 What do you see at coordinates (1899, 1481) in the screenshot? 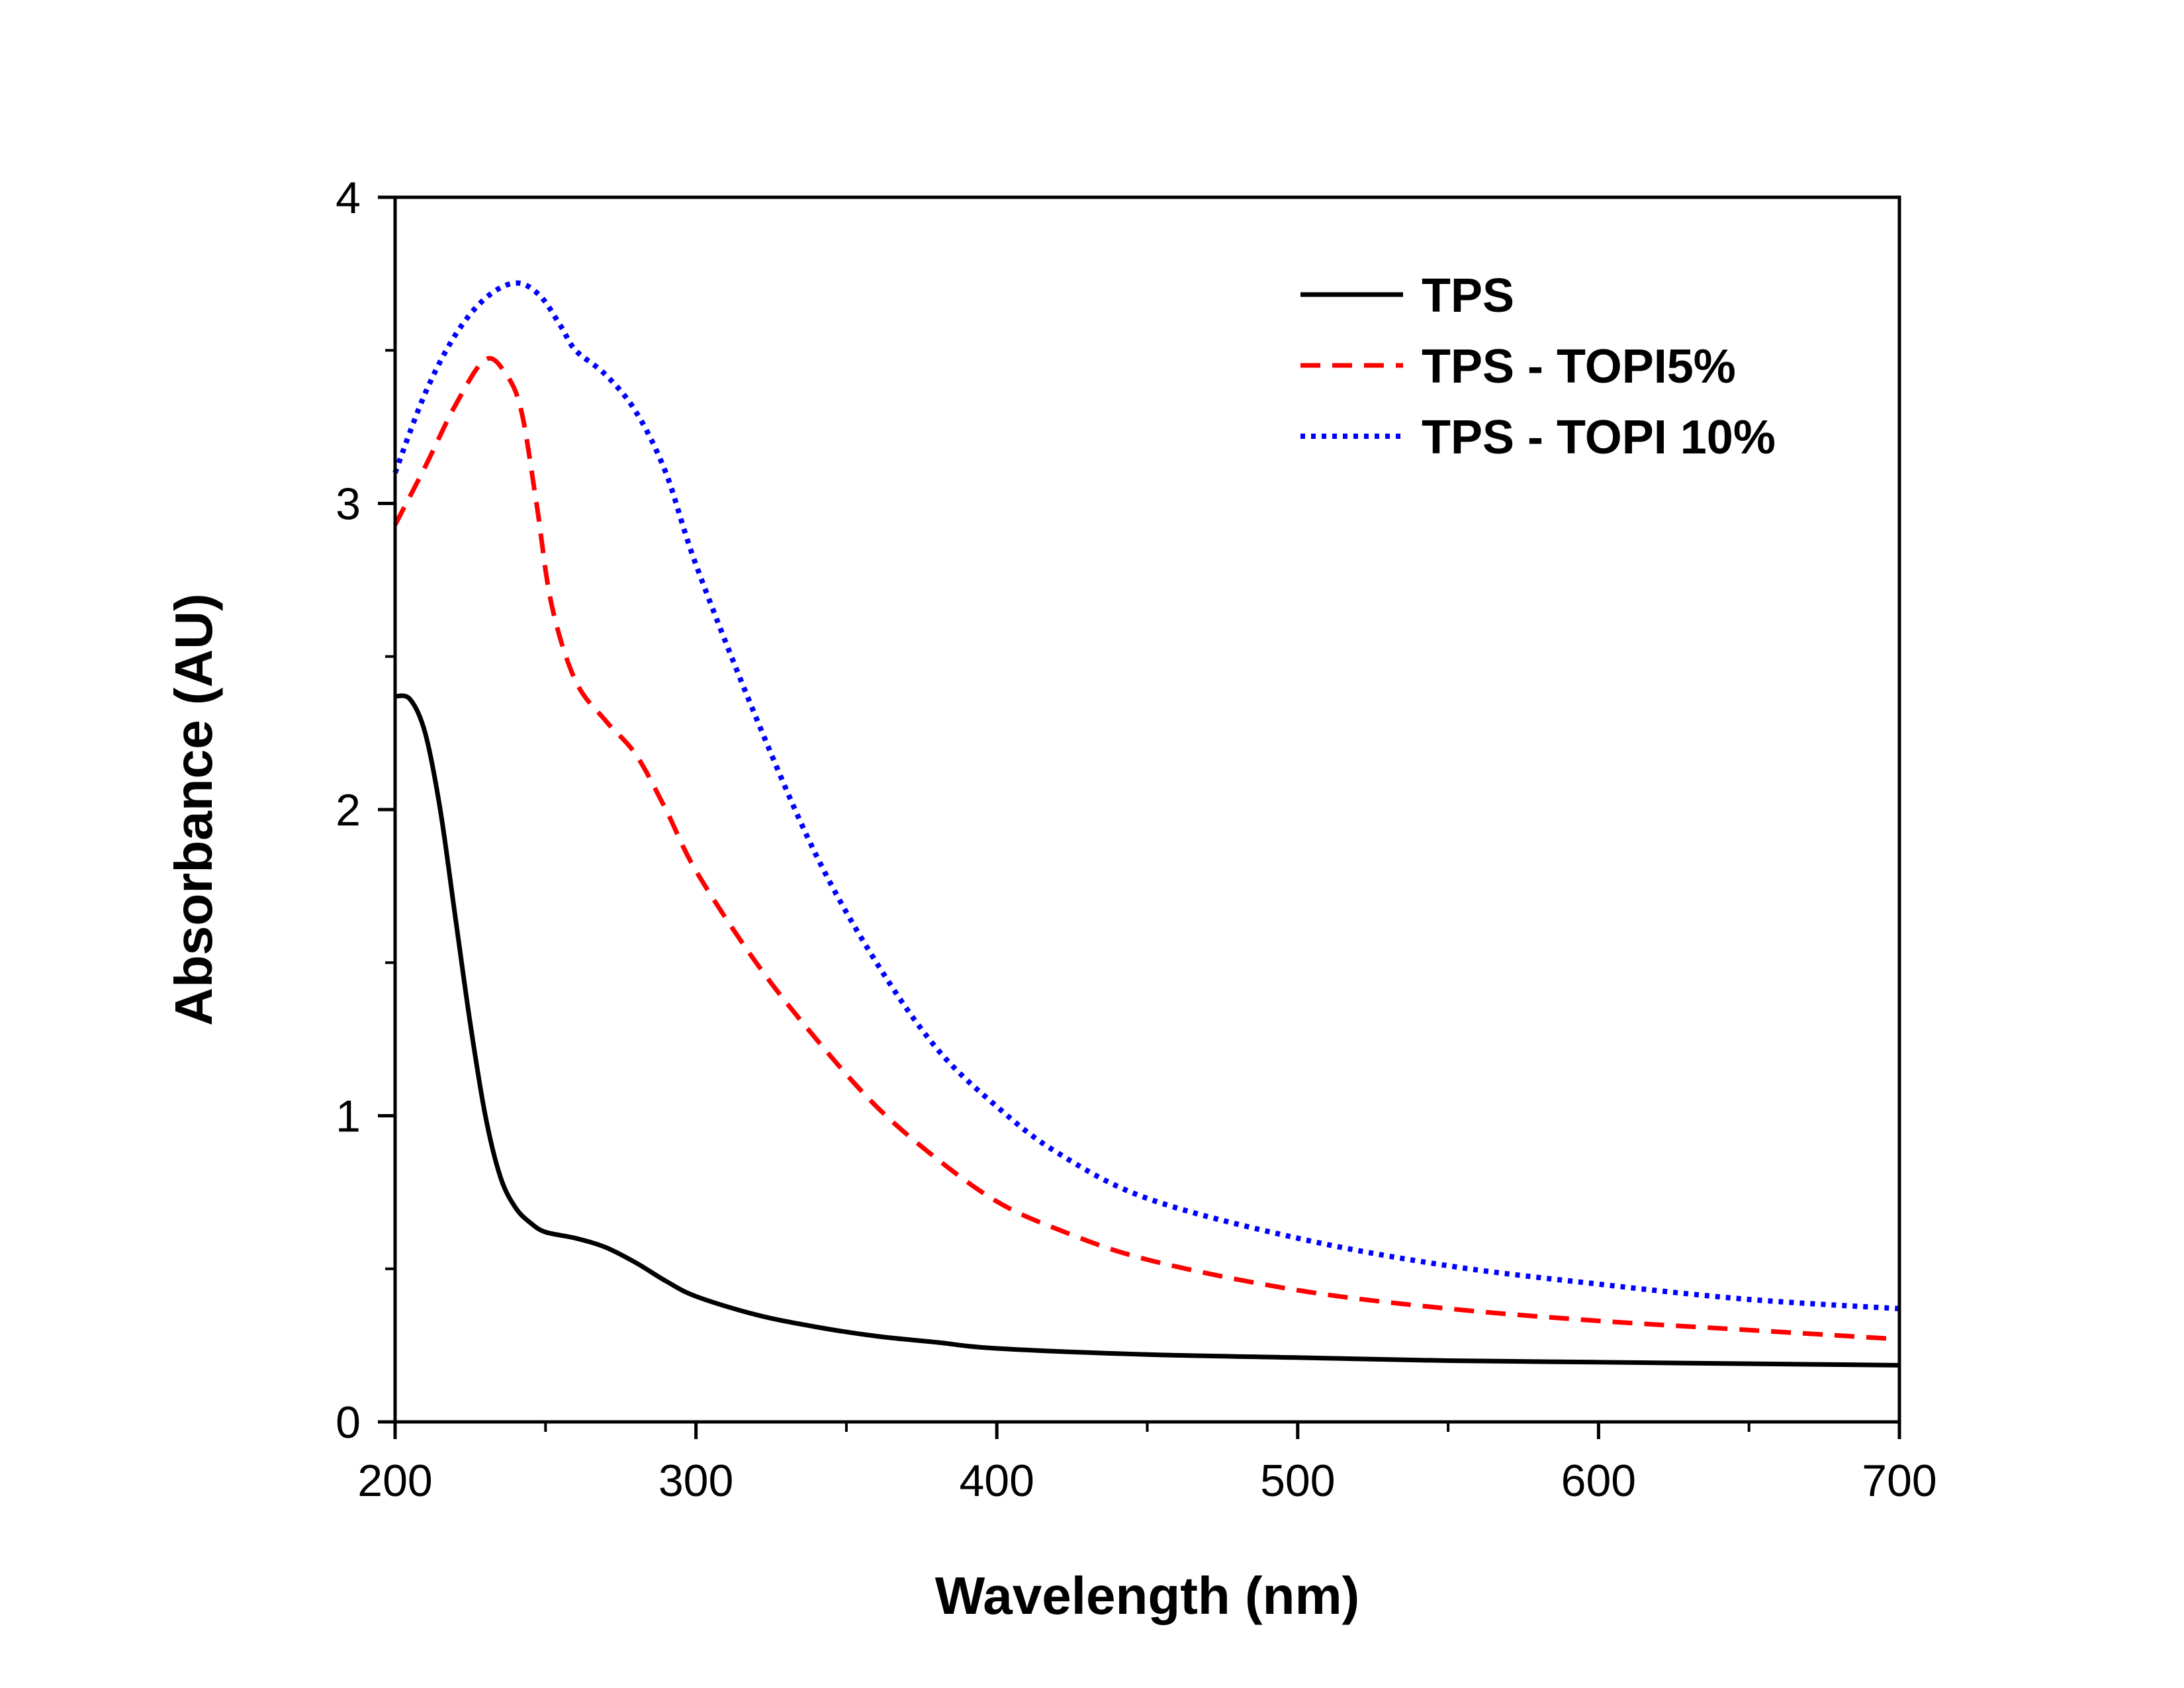
I see `x-tick-label: 700` at bounding box center [1899, 1481].